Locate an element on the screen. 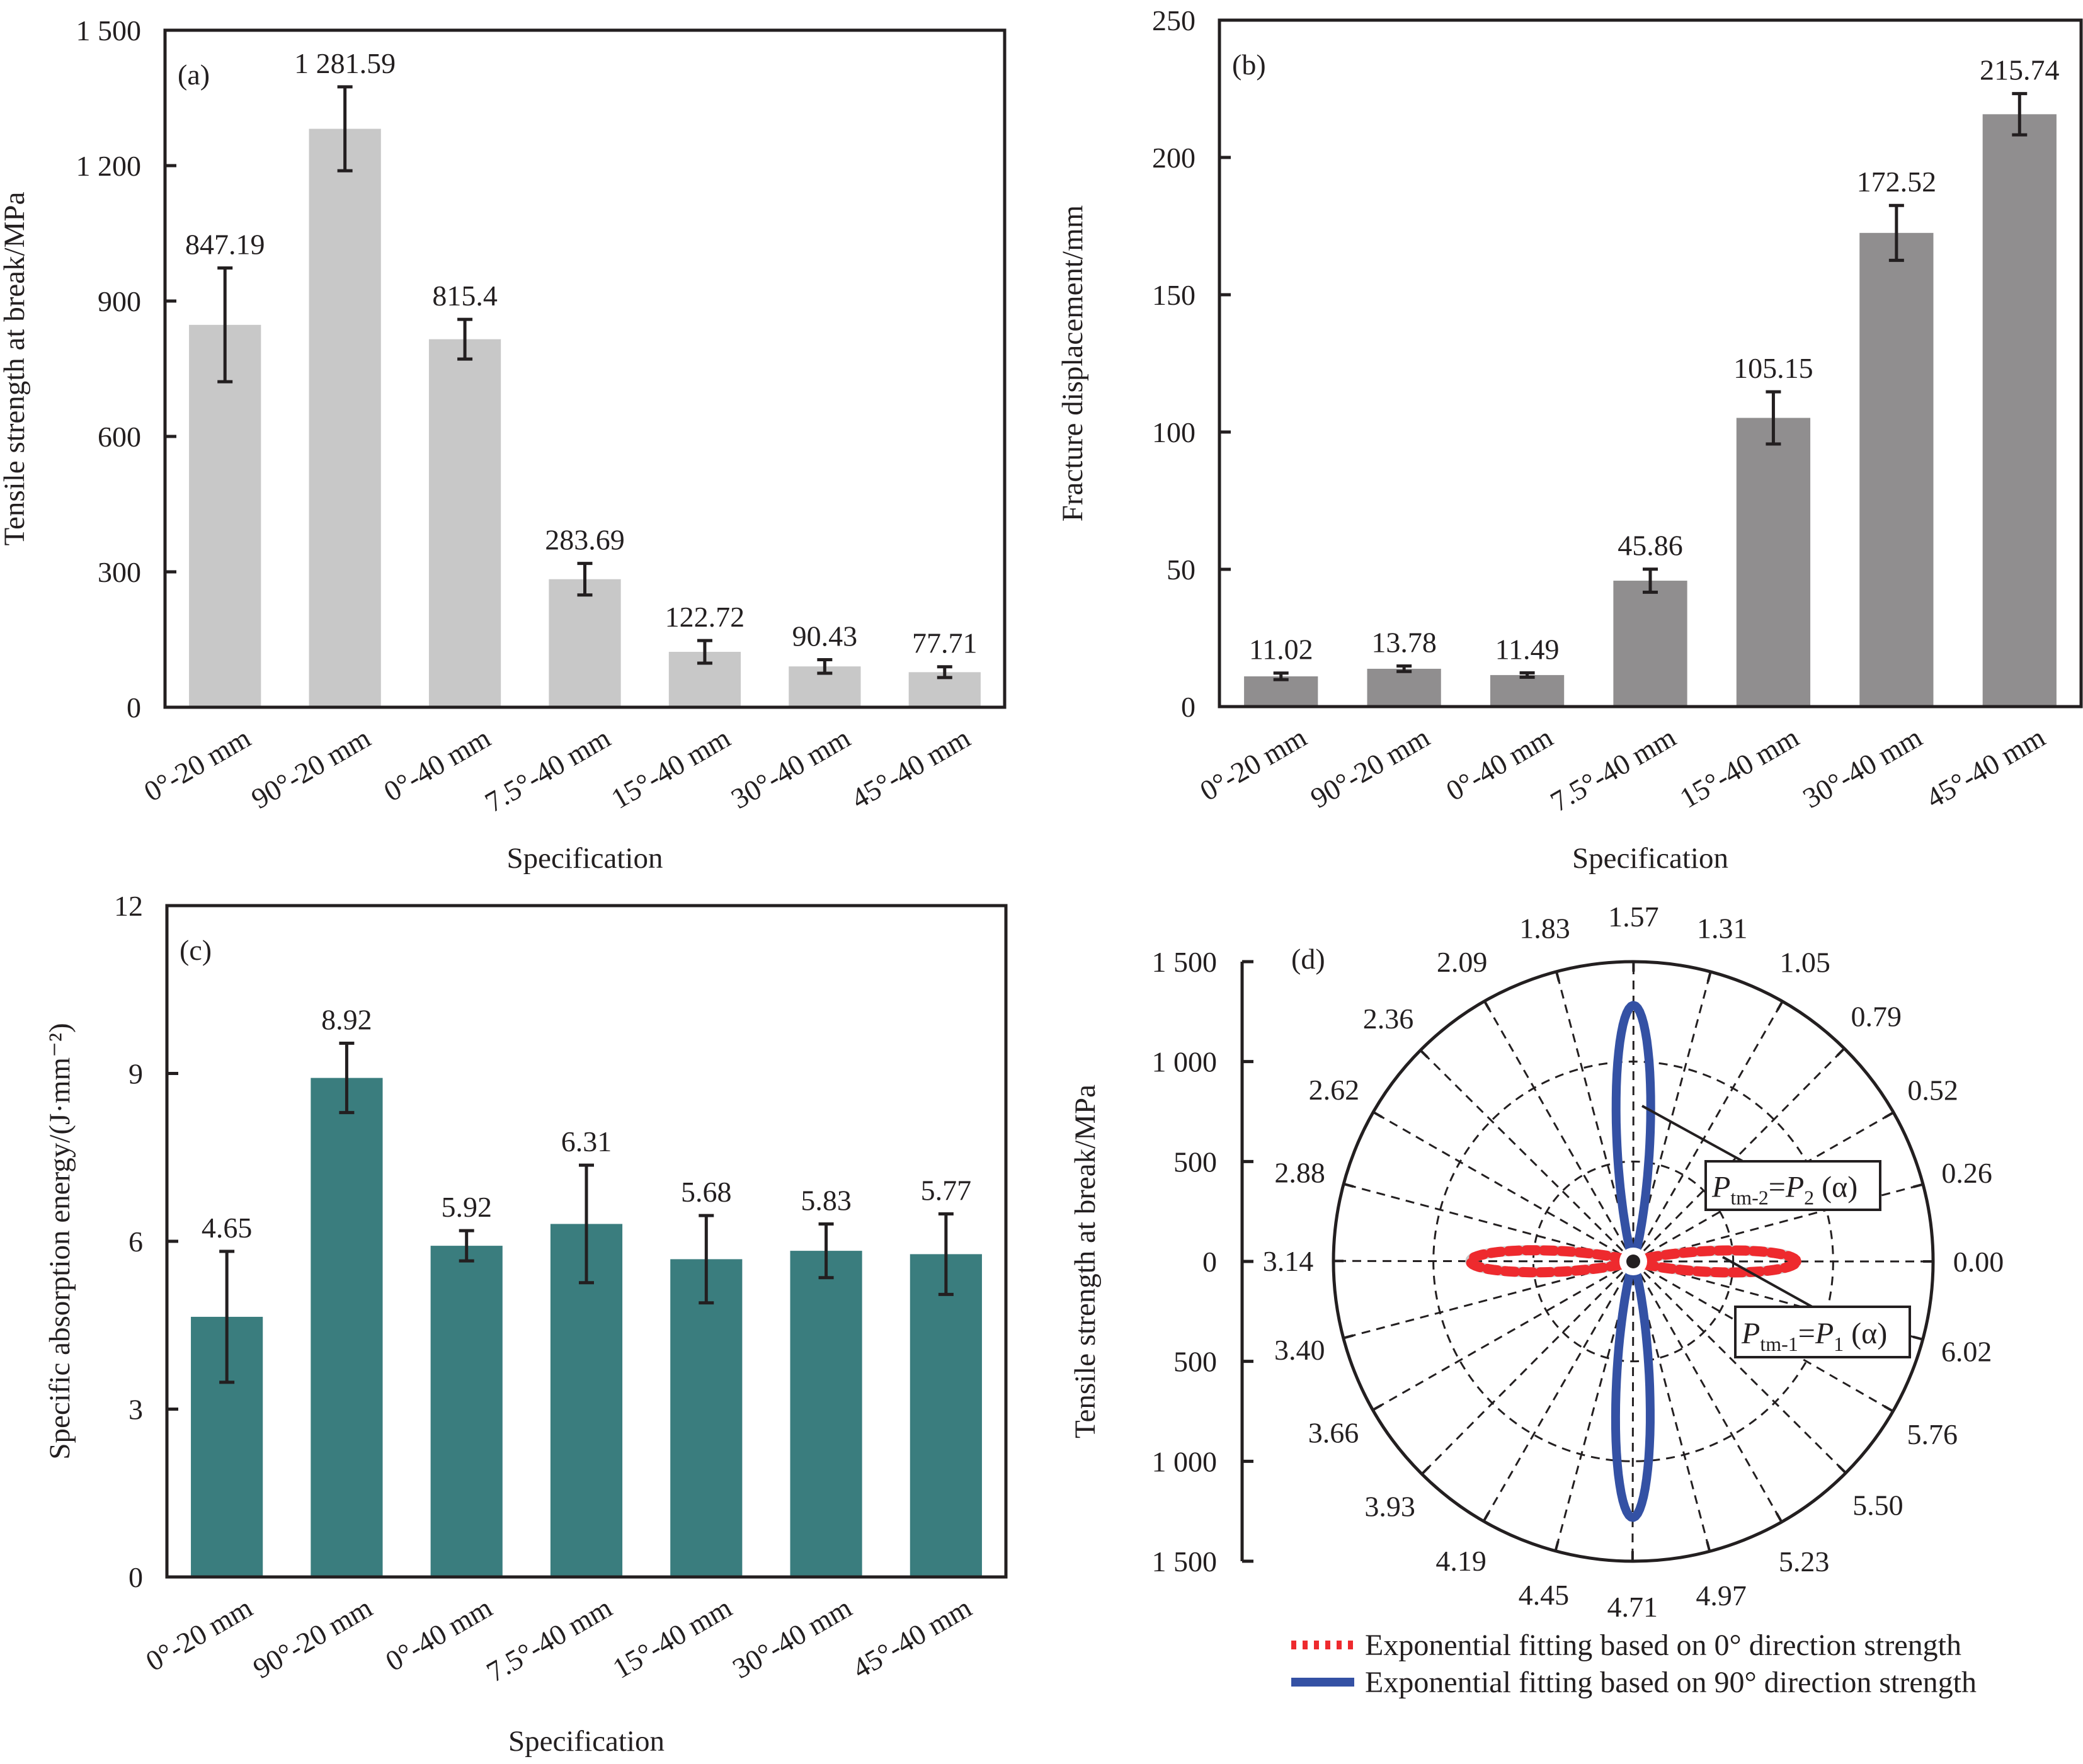 The image size is (2083, 1764). data-label-5: 105.15 is located at coordinates (1773, 368).